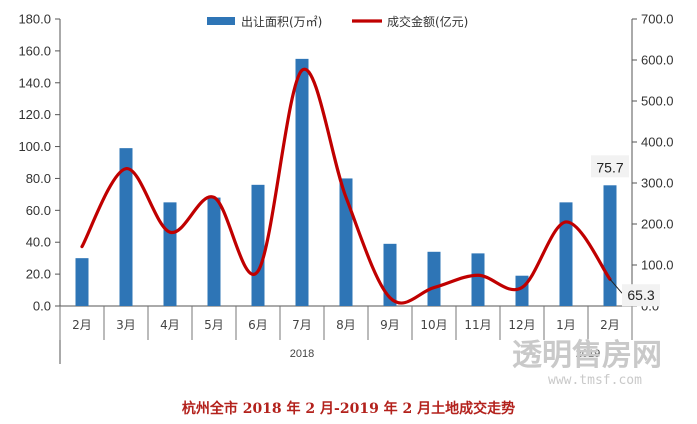  What do you see at coordinates (427, 21) in the screenshot?
I see `legend-label-line: 成交金额(亿元)` at bounding box center [427, 21].